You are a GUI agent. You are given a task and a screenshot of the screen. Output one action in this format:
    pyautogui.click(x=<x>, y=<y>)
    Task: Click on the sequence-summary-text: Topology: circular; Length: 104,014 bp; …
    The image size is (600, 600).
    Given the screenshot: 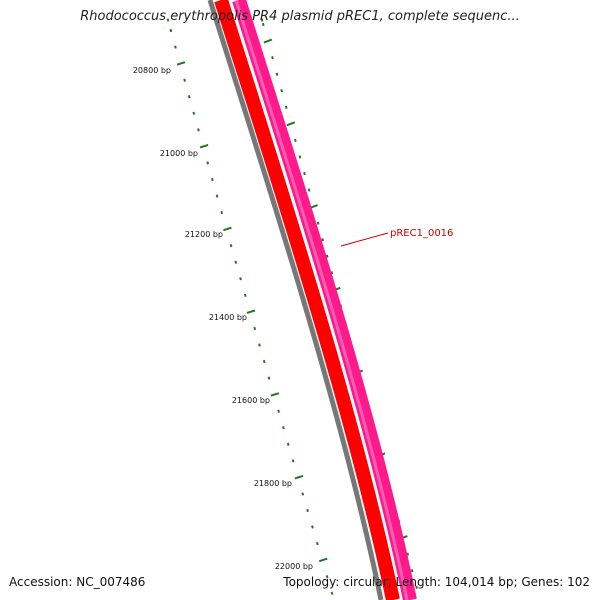 What is the action you would take?
    pyautogui.click(x=436, y=582)
    